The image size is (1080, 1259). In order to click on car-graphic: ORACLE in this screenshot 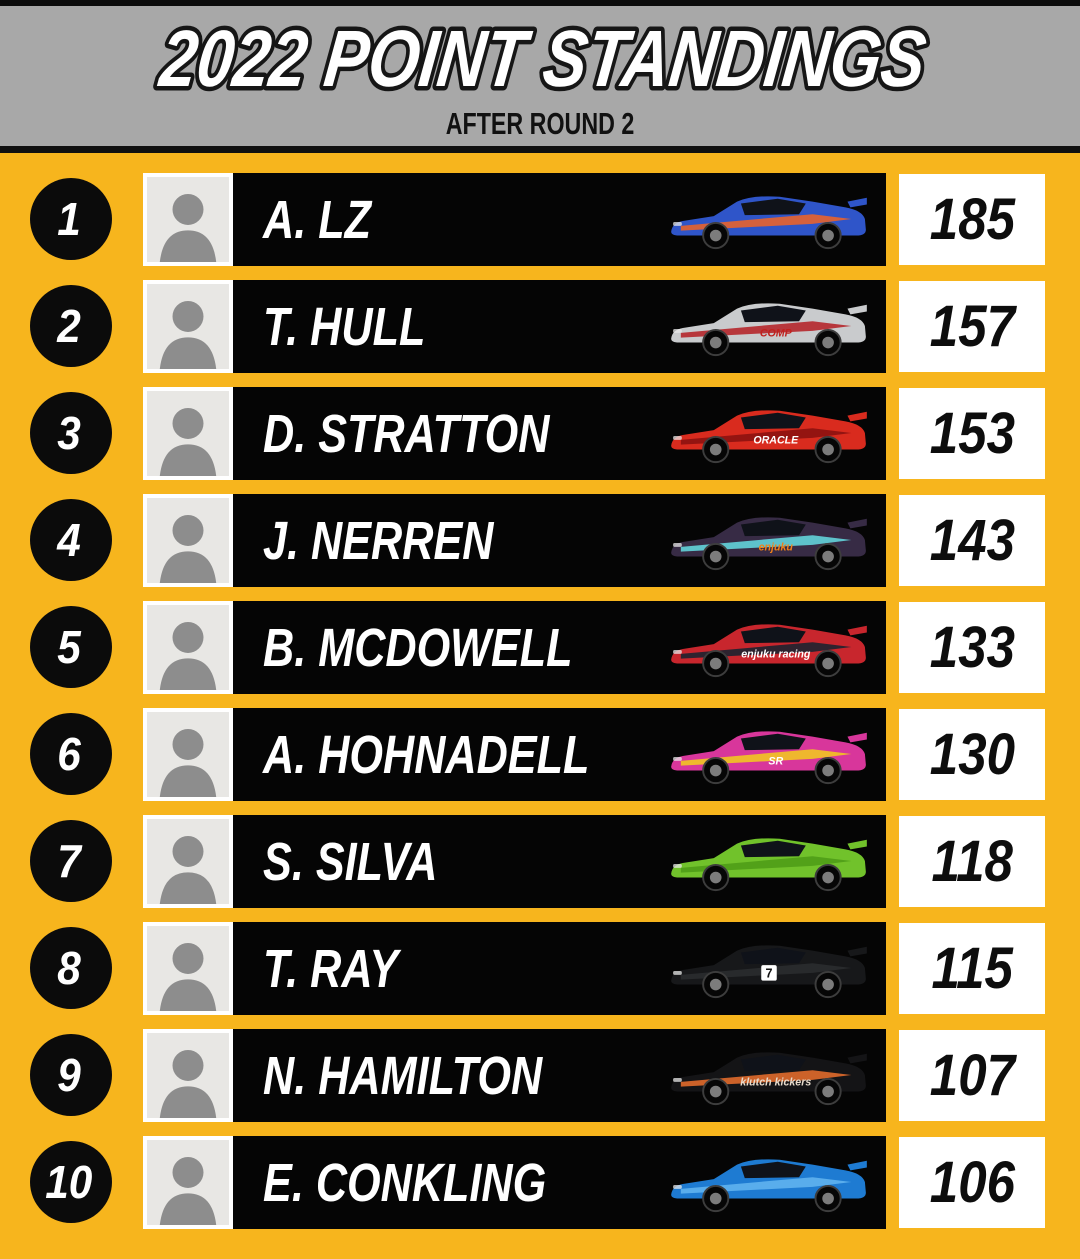, I will do `click(769, 436)`.